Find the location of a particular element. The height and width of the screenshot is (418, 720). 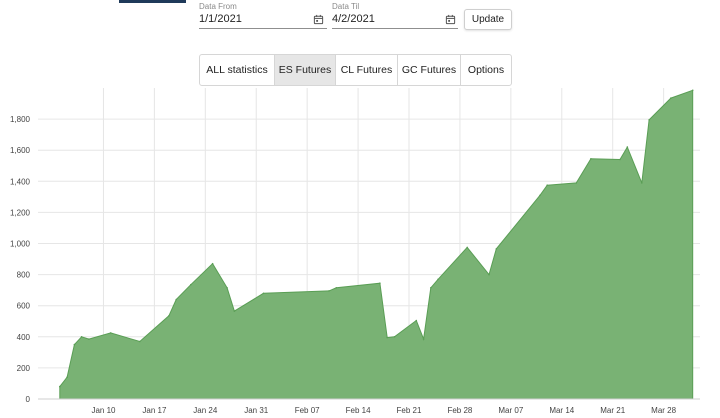

date-from-underline is located at coordinates (263, 28).